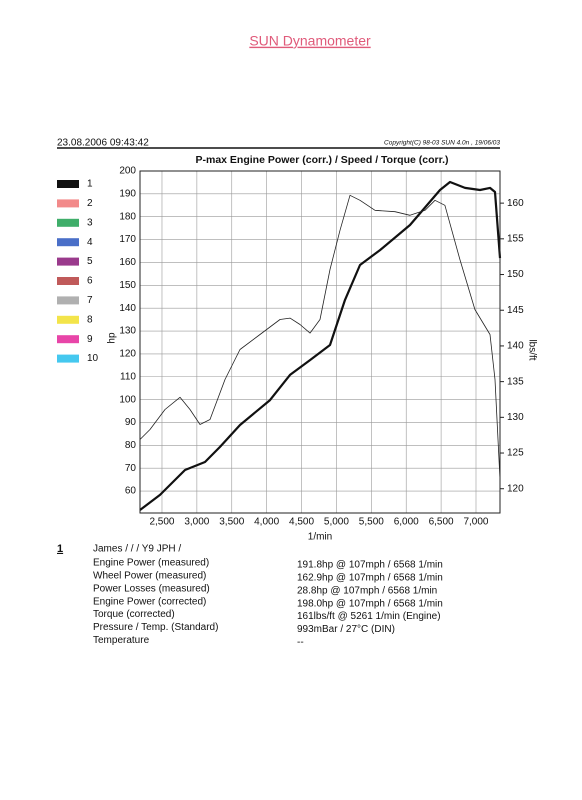 The height and width of the screenshot is (800, 582). I want to click on y-axis-label: hp, so click(112, 338).